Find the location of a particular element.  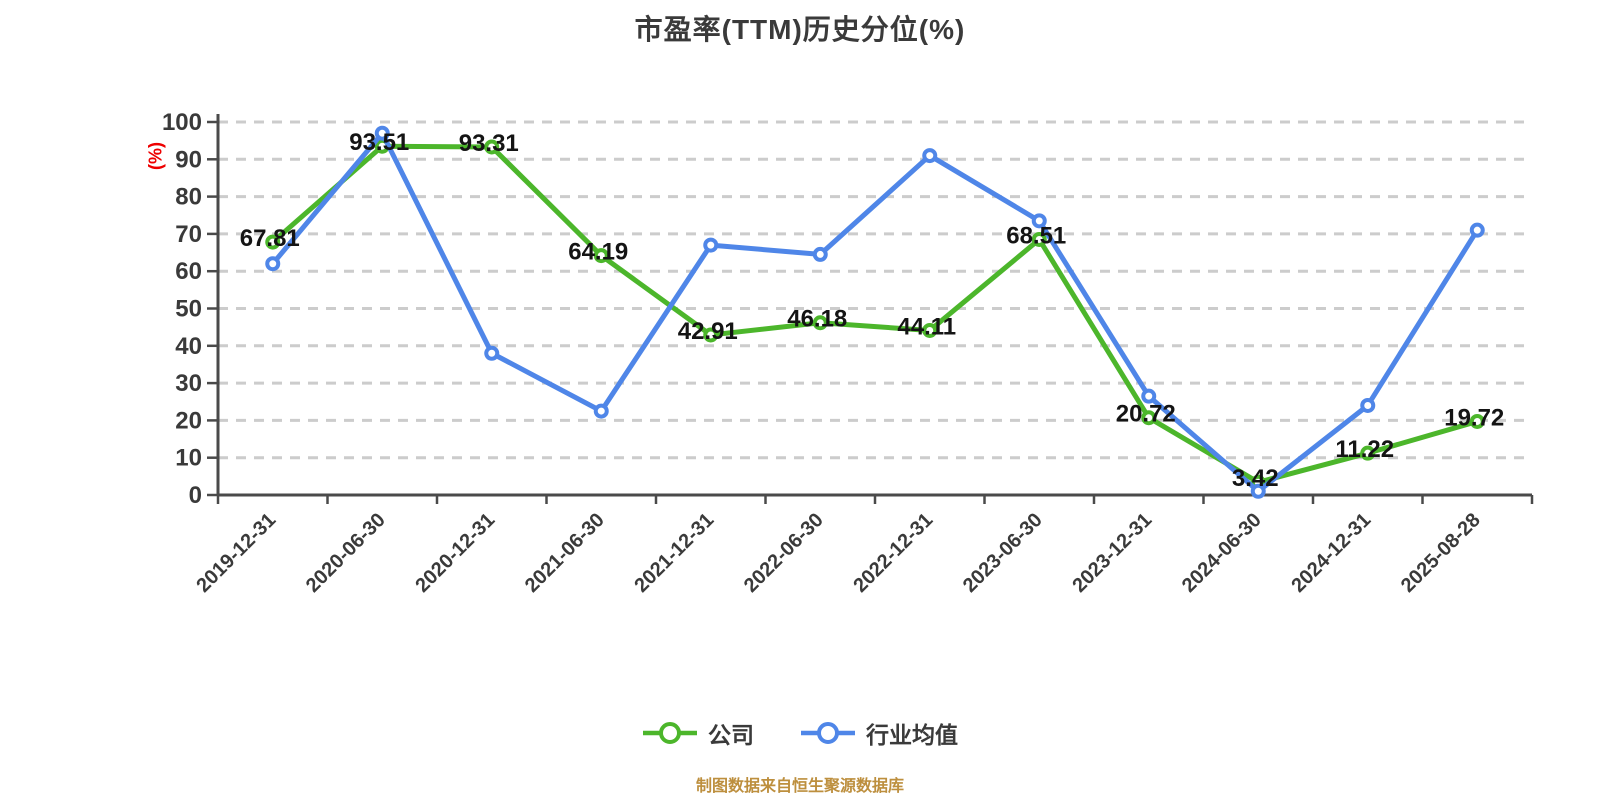

y-axis-tick-label: 90 is located at coordinates (188, 159).